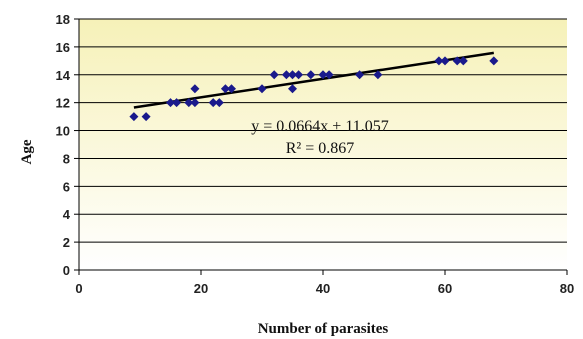 The image size is (583, 339). I want to click on y-axis-title: Age, so click(27, 151).